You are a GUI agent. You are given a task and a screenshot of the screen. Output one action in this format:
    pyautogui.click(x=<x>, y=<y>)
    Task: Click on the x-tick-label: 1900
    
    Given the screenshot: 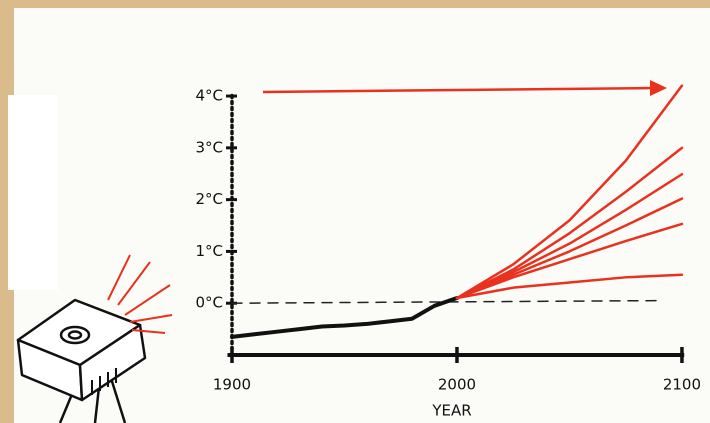 What is the action you would take?
    pyautogui.click(x=232, y=385)
    